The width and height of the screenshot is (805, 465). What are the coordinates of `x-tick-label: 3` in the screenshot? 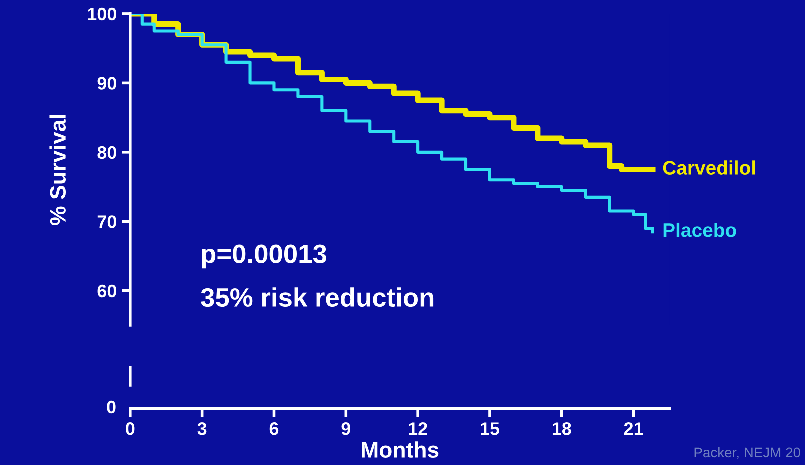 It's located at (202, 429).